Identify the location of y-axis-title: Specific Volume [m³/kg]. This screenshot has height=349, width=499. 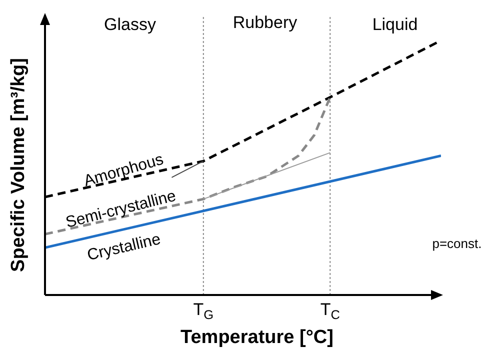
(18, 165).